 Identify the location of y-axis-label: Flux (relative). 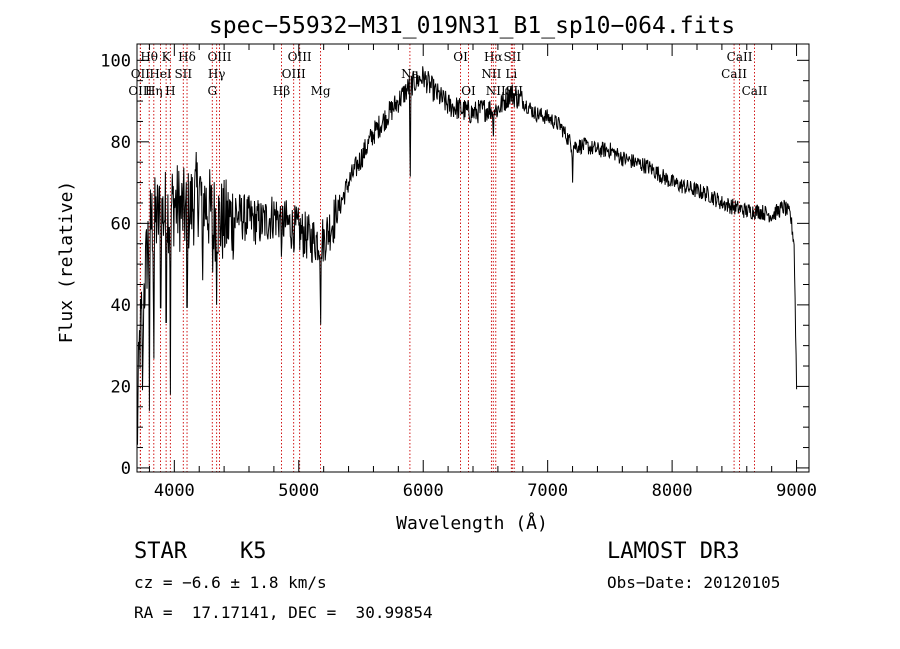
(66, 262).